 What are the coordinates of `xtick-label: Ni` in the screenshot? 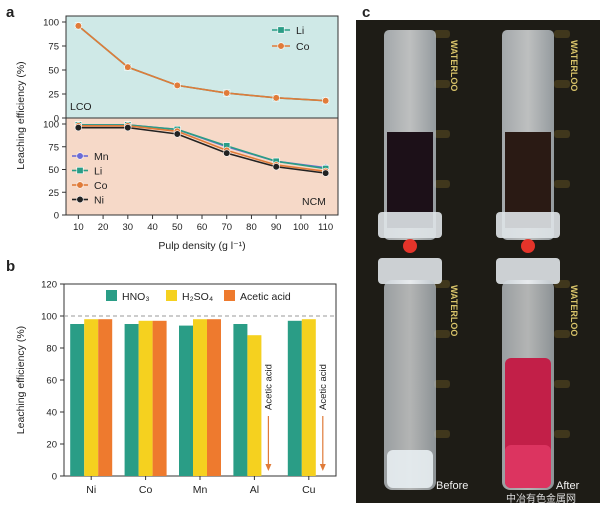 It's located at (91, 490).